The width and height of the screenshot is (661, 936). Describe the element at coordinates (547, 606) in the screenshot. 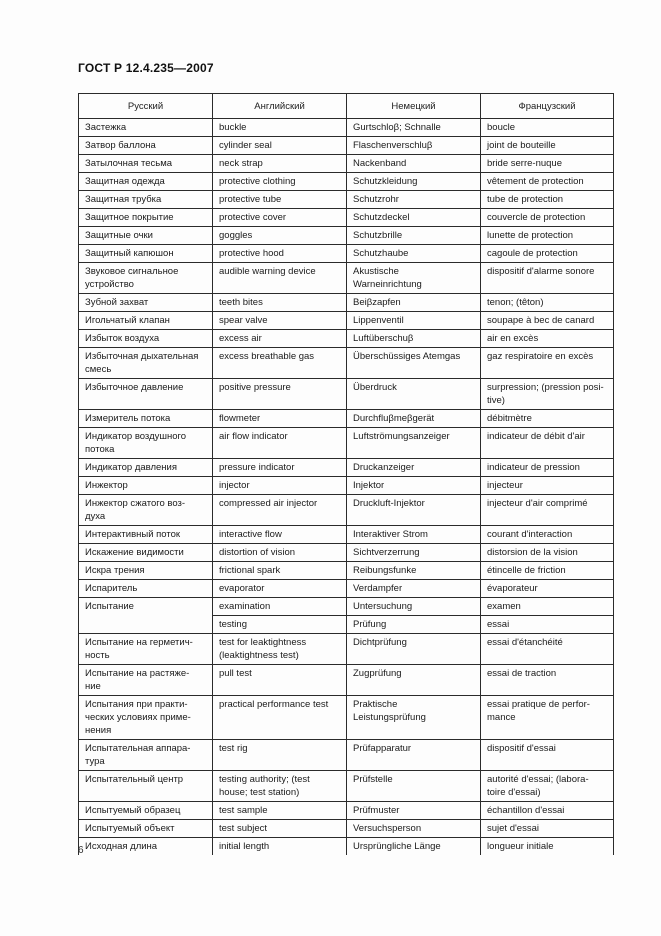

I see `cell-french: examen` at that location.